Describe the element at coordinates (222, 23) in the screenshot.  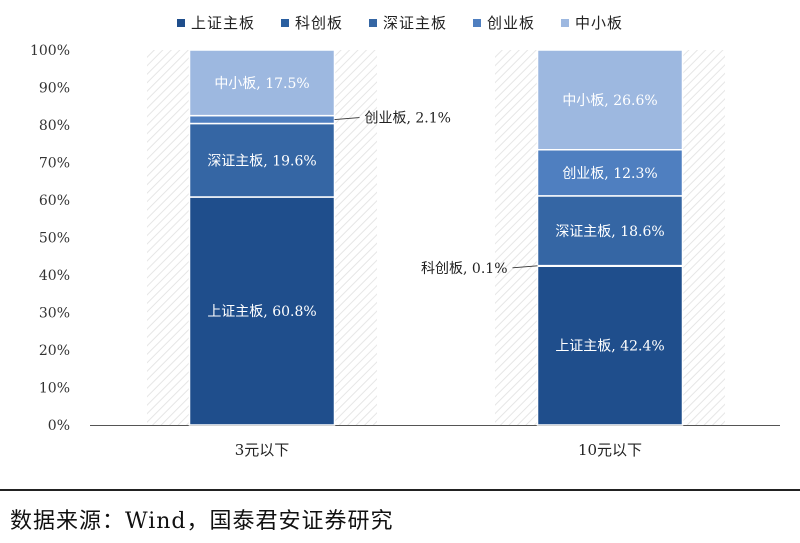
I see `legend-label: 上证主板` at that location.